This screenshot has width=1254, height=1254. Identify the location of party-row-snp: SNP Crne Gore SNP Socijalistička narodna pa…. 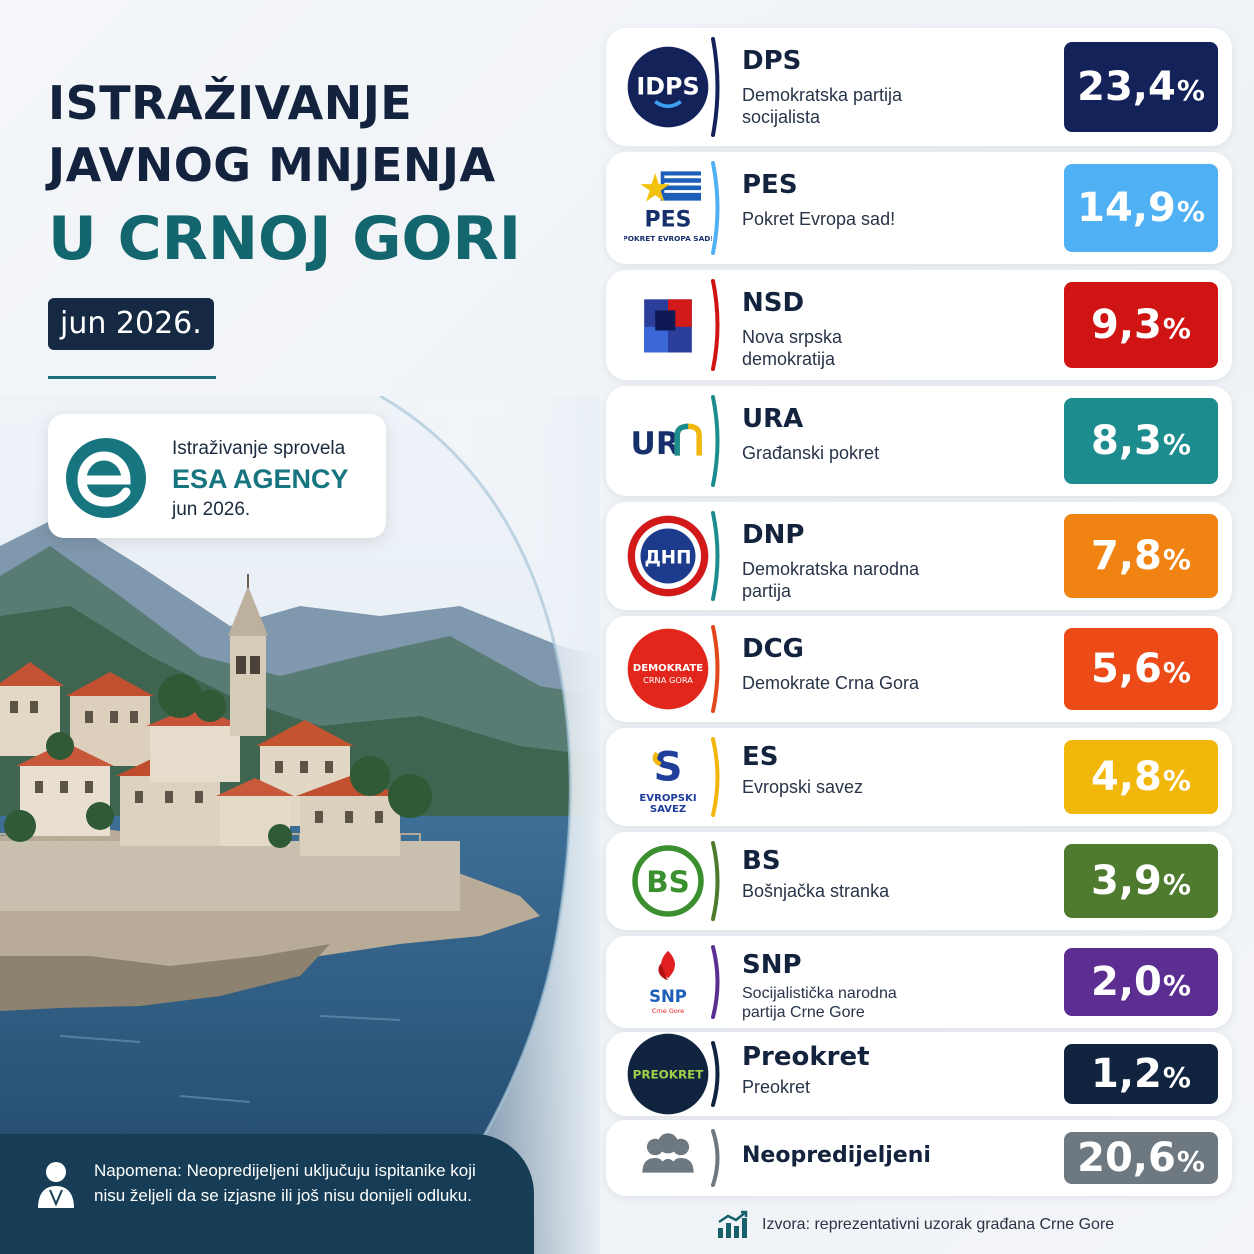
(919, 982).